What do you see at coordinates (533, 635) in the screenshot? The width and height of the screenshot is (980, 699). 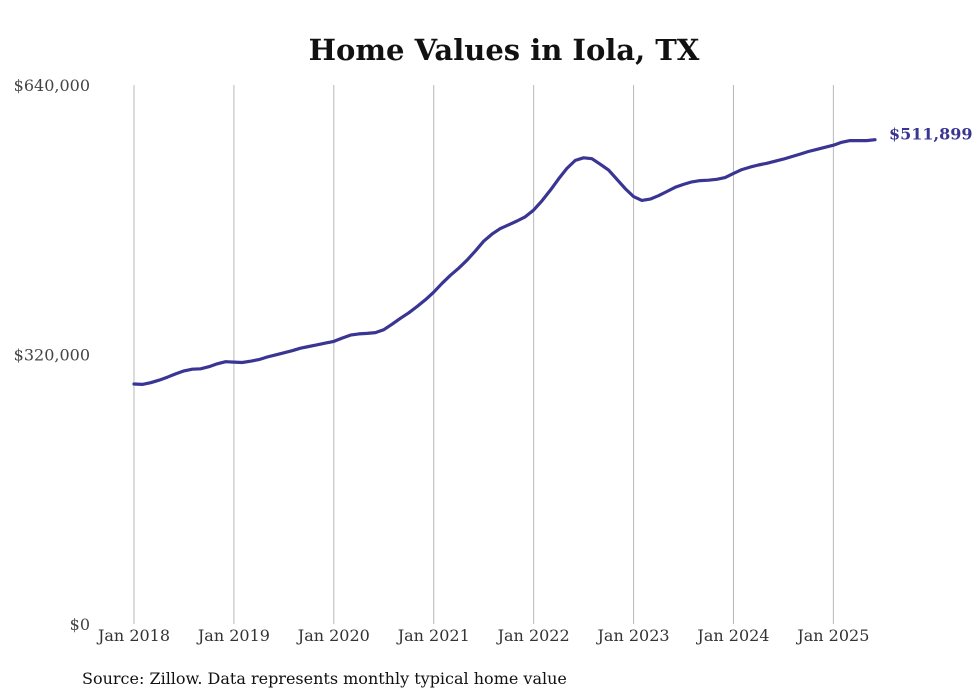 I see `x-tick-label: Jan 2022` at bounding box center [533, 635].